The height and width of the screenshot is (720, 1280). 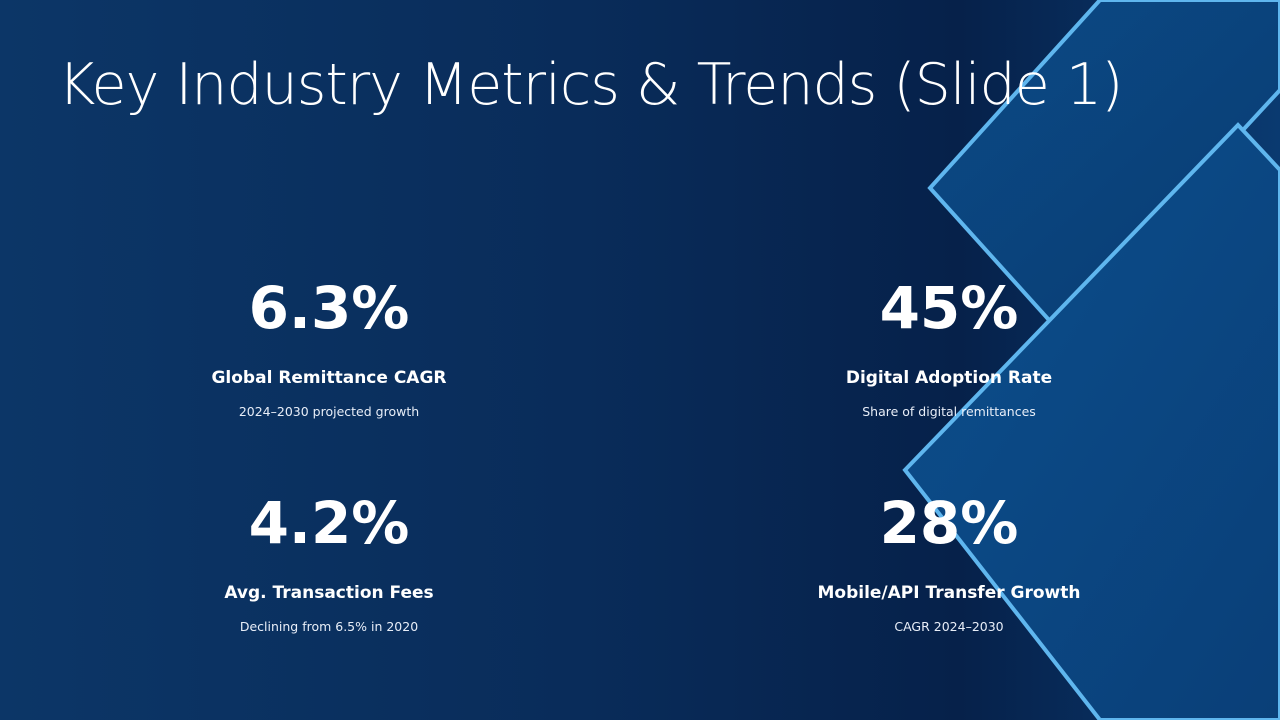 I want to click on metric-label: Avg. Transaction Fees, so click(x=329, y=593).